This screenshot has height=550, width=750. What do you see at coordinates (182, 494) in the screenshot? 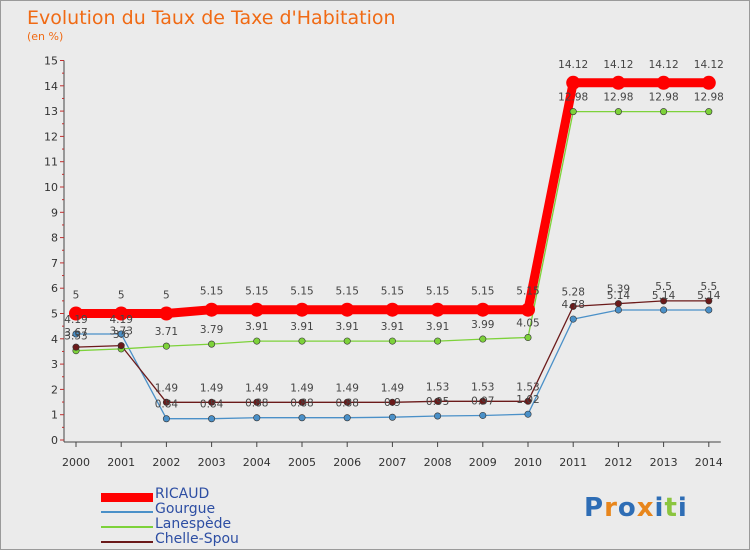
I see `legend-label: RICAUD` at bounding box center [182, 494].